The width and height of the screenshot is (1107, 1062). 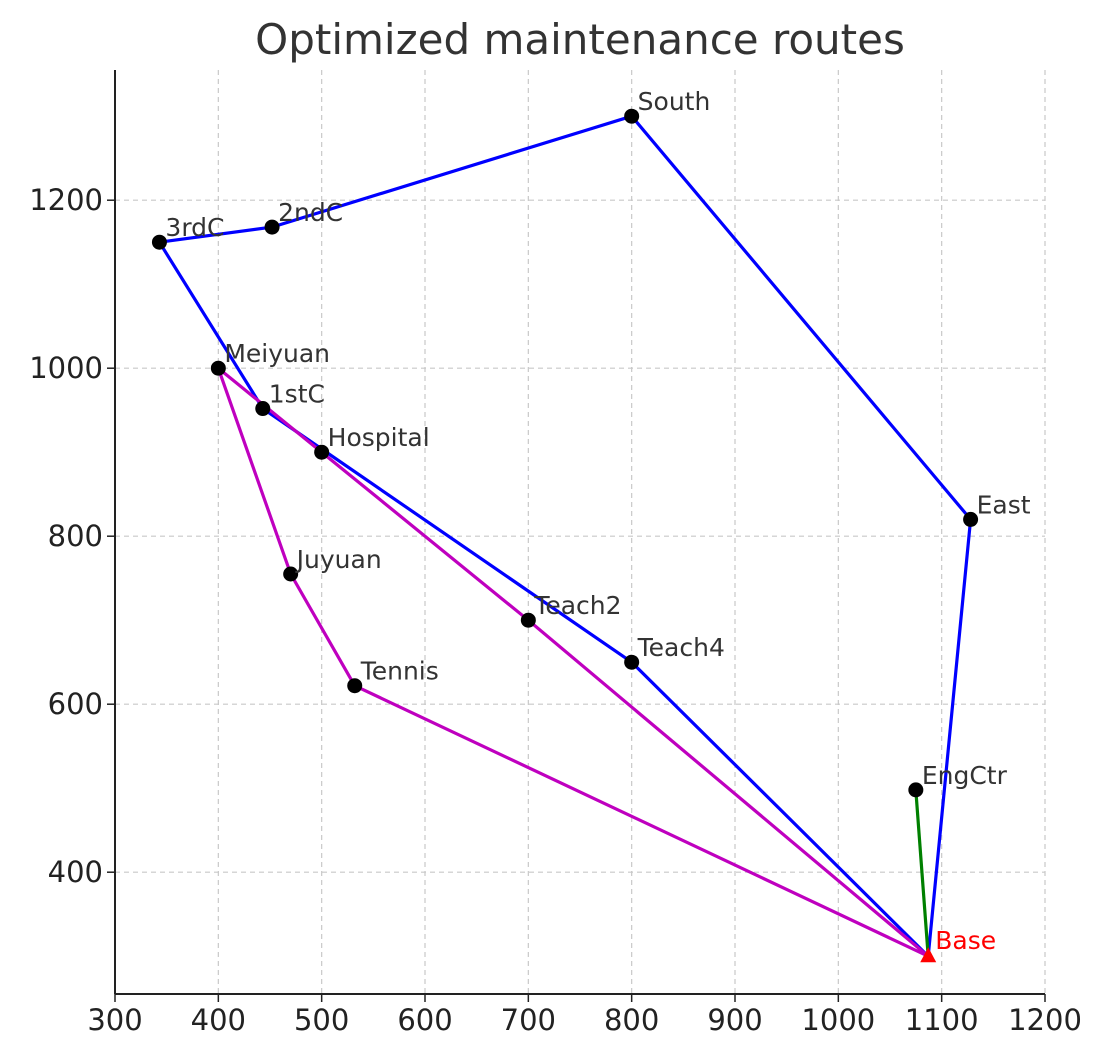 What do you see at coordinates (971, 519) in the screenshot?
I see `point-east` at bounding box center [971, 519].